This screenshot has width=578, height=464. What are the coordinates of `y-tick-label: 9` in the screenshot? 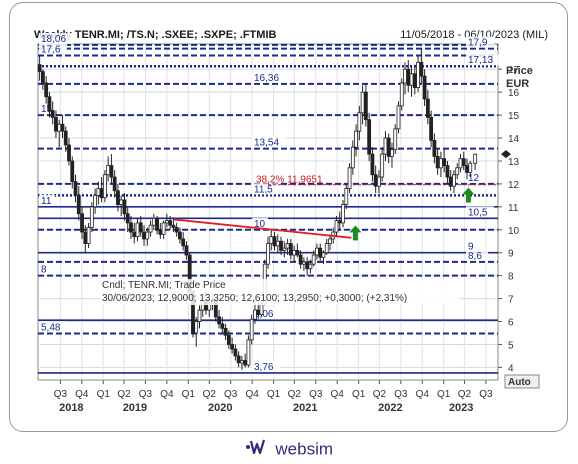 It's located at (511, 254).